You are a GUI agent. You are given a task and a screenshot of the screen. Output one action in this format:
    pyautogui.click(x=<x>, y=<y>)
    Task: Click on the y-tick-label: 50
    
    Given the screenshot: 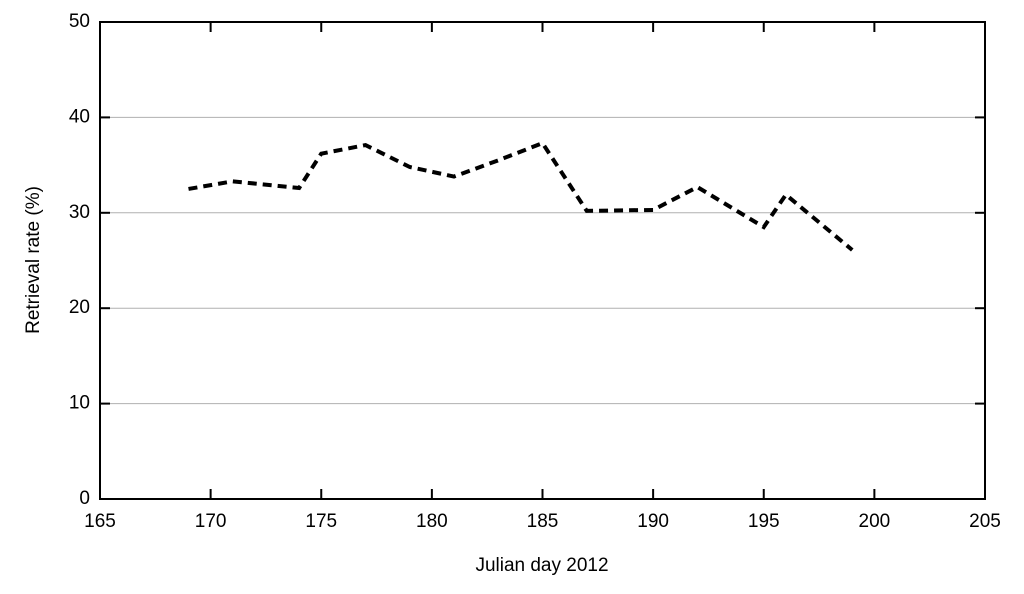 What is the action you would take?
    pyautogui.click(x=79, y=21)
    